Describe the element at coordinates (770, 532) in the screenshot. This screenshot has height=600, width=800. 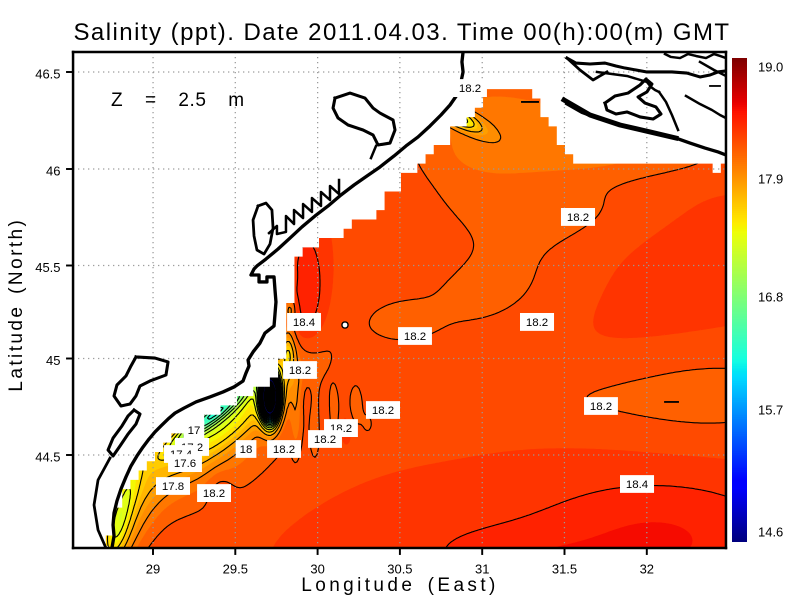
I see `svg-text: 14.6` at that location.